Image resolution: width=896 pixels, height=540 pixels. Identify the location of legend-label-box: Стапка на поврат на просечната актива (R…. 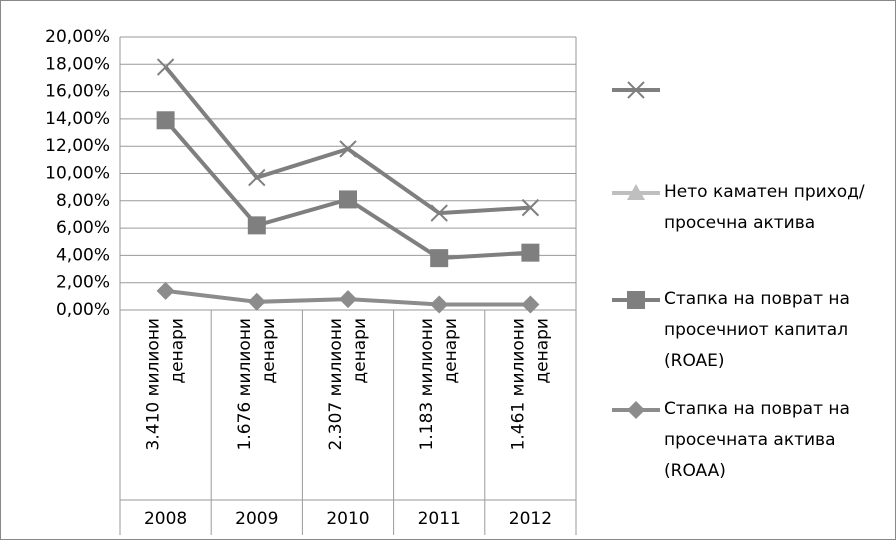
(757, 440).